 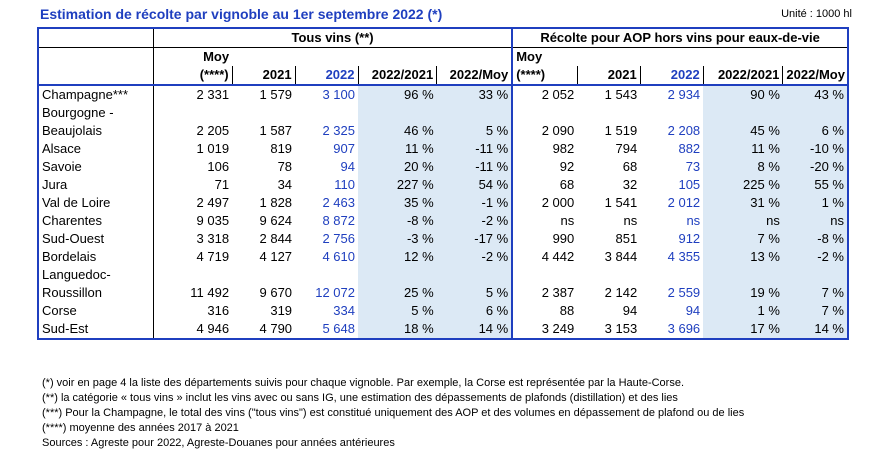 I want to click on header-moy-aop: Moy, so click(x=544, y=56).